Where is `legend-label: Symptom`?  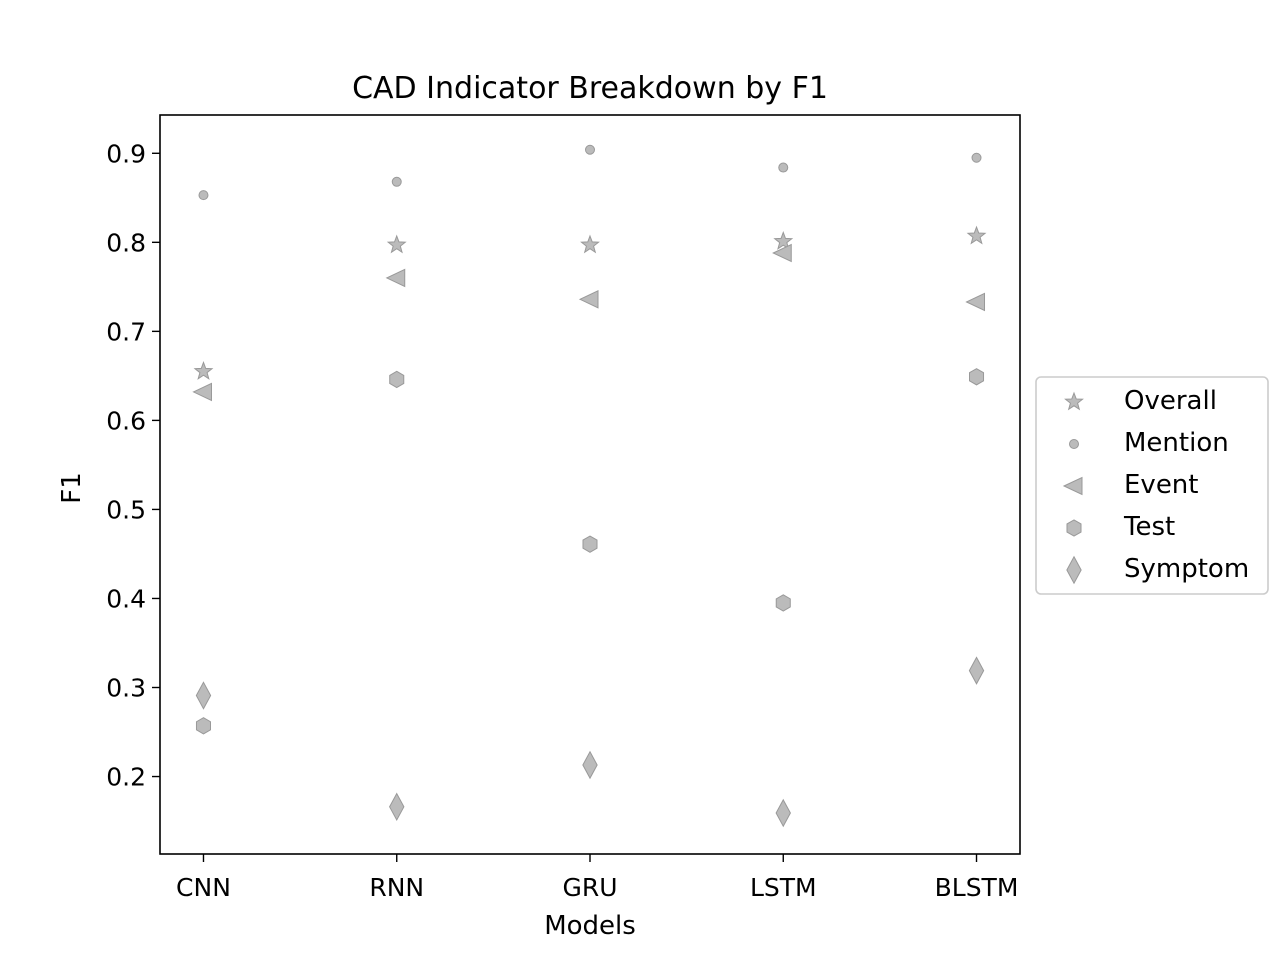
legend-label: Symptom is located at coordinates (1186, 569).